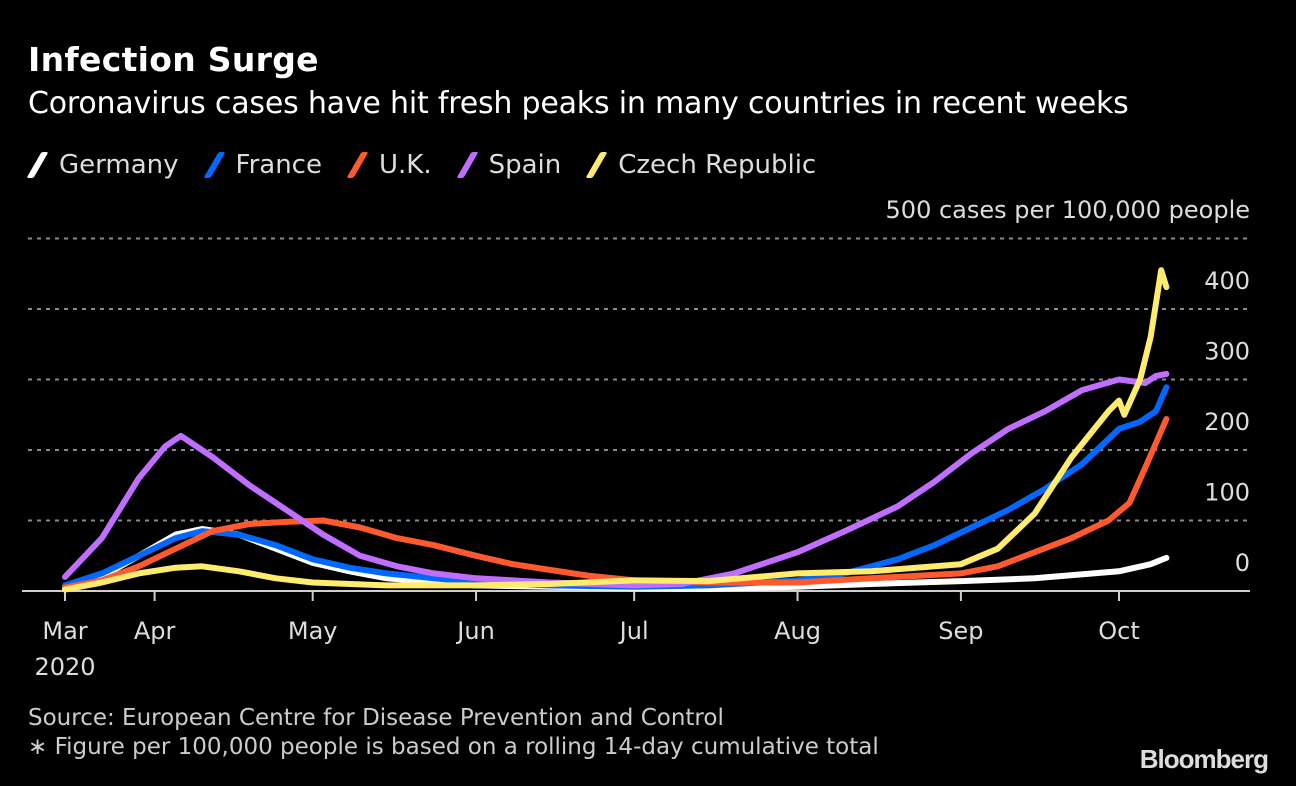  Describe the element at coordinates (1242, 563) in the screenshot. I see `y-tick-label: 0` at that location.